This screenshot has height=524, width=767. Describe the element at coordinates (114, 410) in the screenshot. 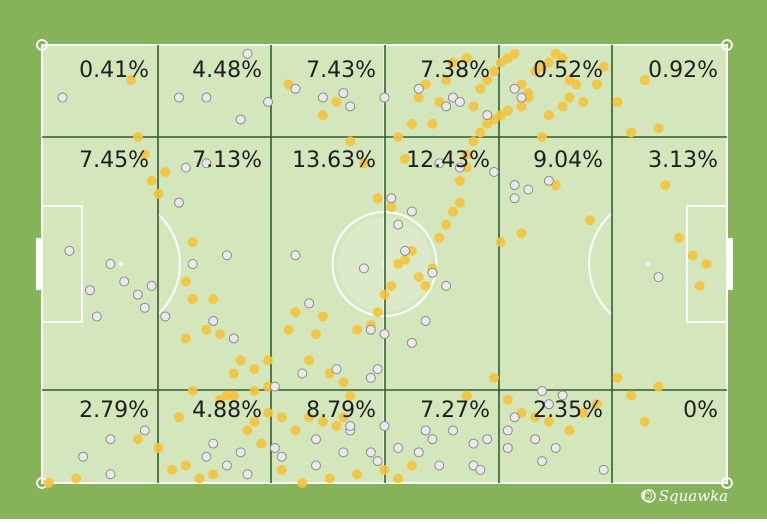

I see `zone-percentage-label: 2.79%` at that location.